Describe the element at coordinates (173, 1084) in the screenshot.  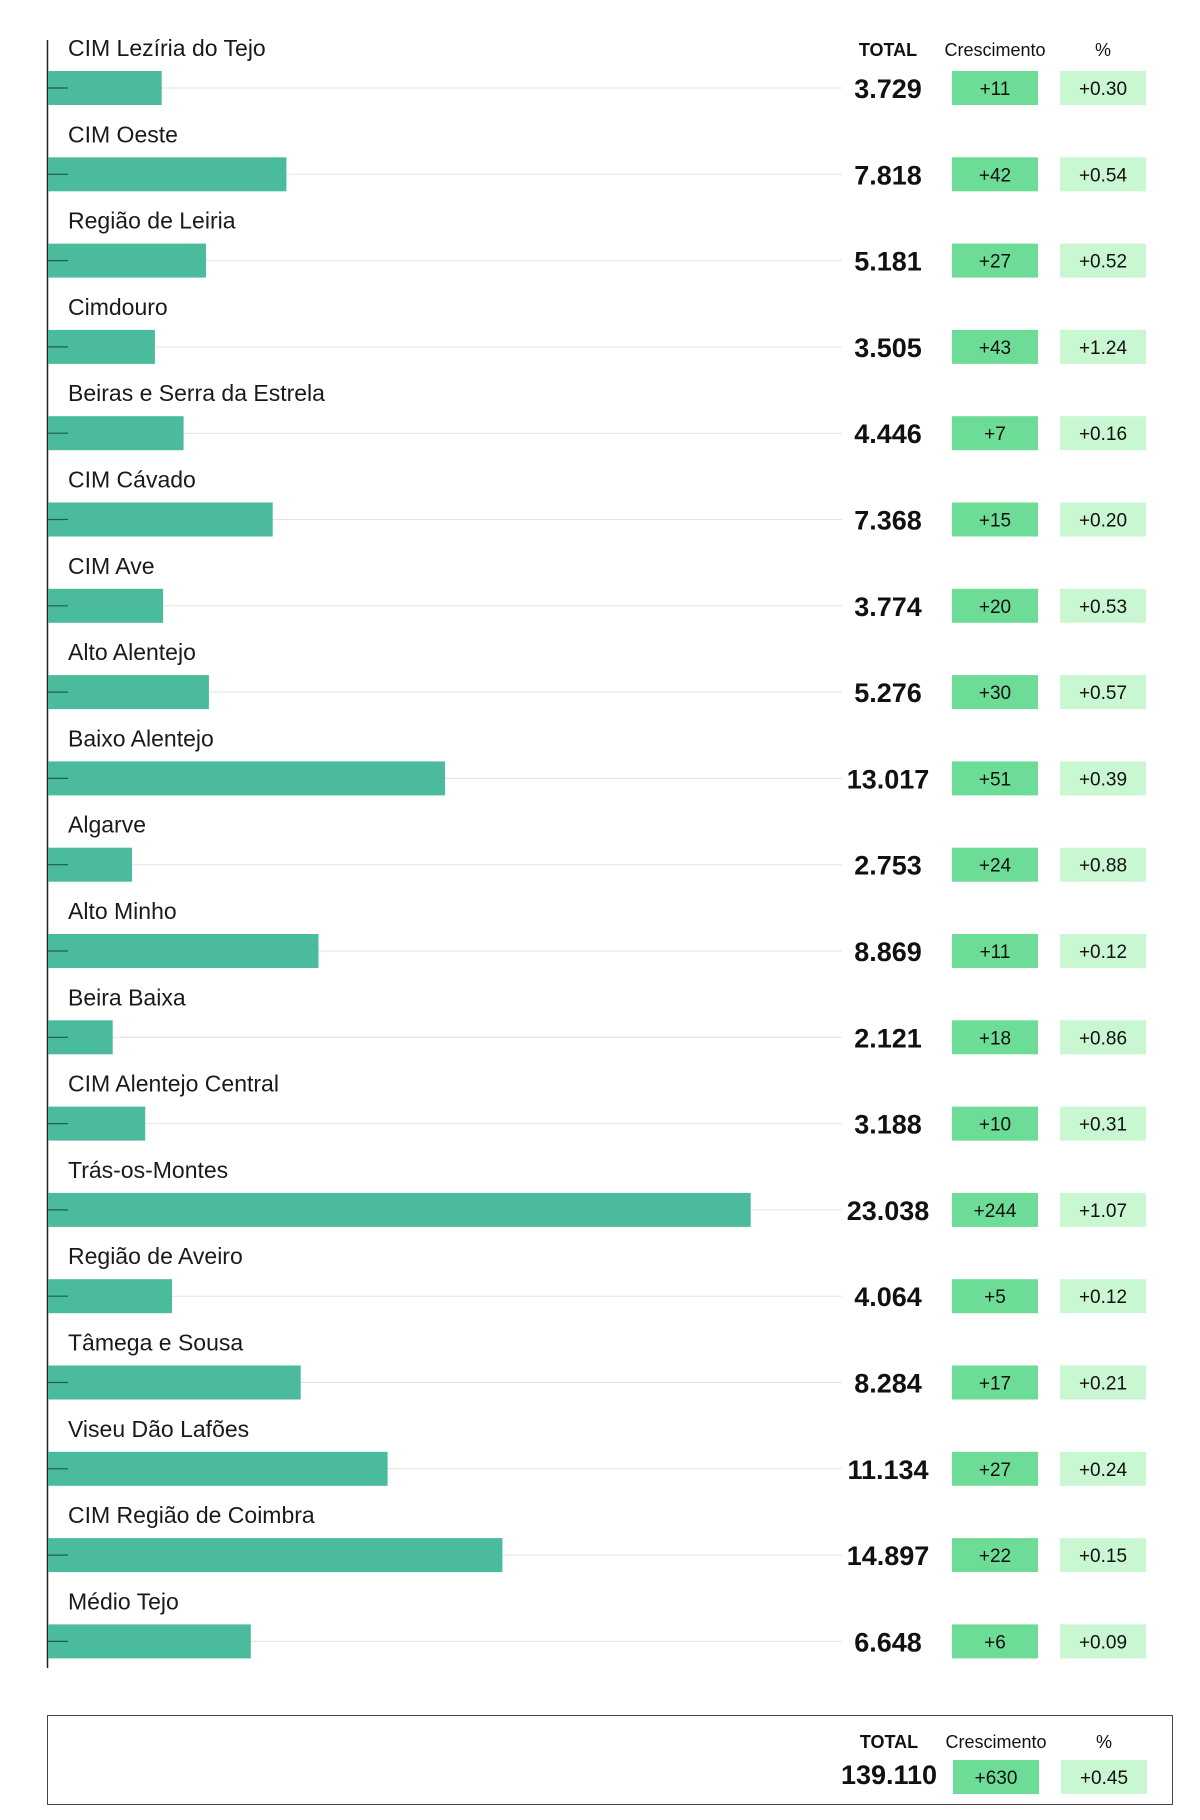
I see `category-label: CIM Alentejo Central` at that location.